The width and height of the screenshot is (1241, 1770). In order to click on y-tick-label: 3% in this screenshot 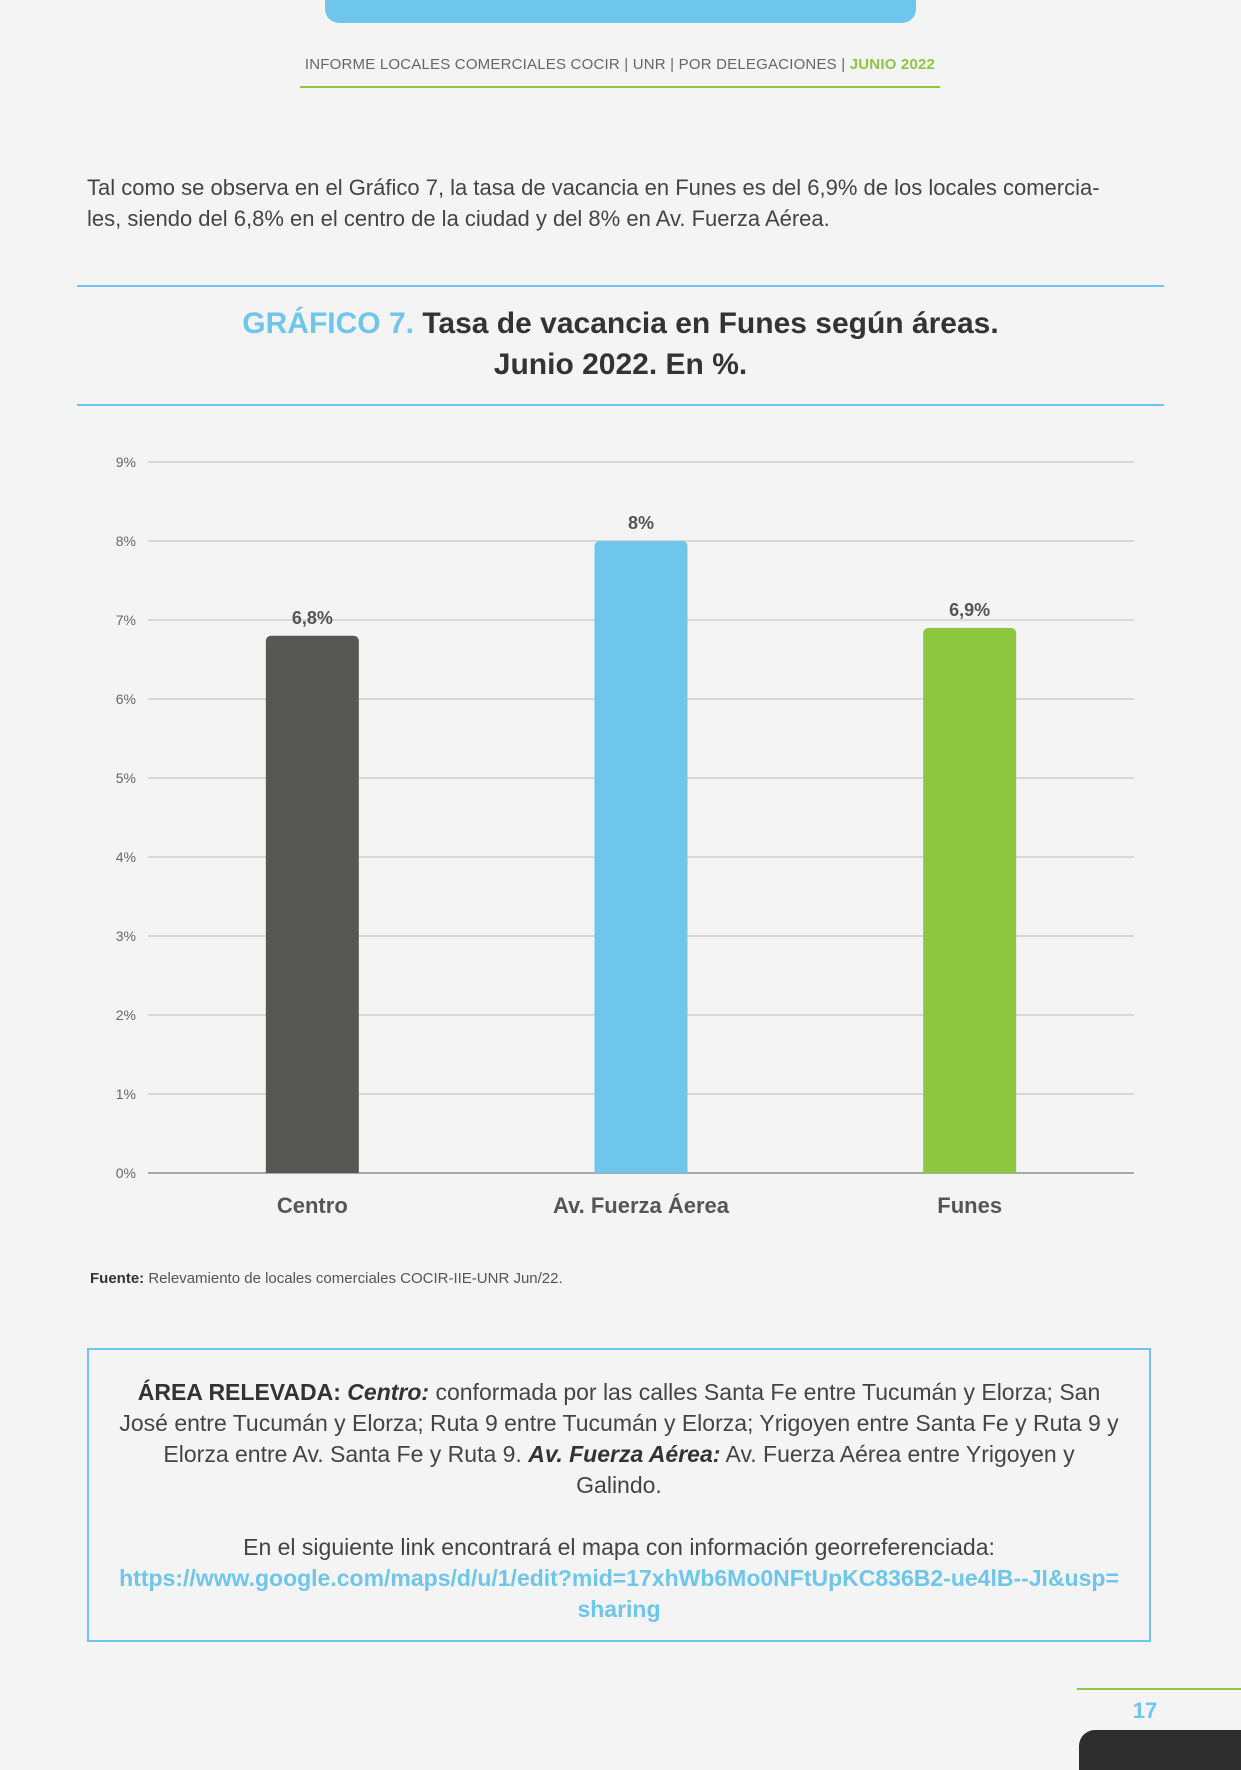, I will do `click(126, 936)`.